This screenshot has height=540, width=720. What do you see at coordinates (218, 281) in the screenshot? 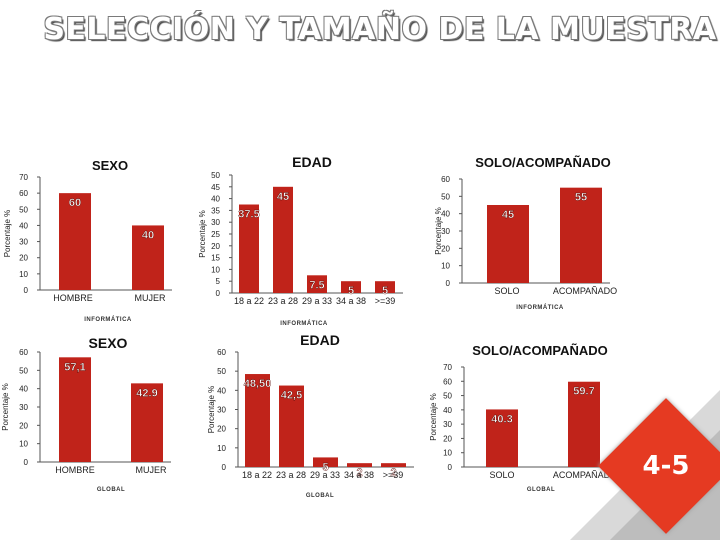
I see `y-tick-label: 5` at bounding box center [218, 281].